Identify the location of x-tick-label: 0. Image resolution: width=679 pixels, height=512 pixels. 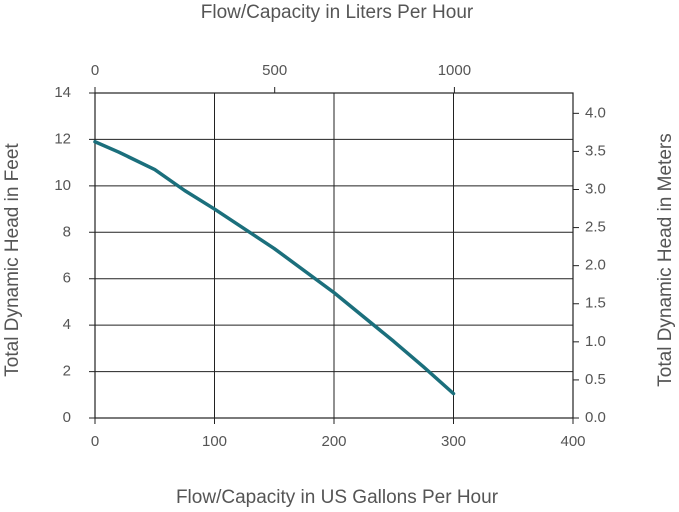
(95, 441).